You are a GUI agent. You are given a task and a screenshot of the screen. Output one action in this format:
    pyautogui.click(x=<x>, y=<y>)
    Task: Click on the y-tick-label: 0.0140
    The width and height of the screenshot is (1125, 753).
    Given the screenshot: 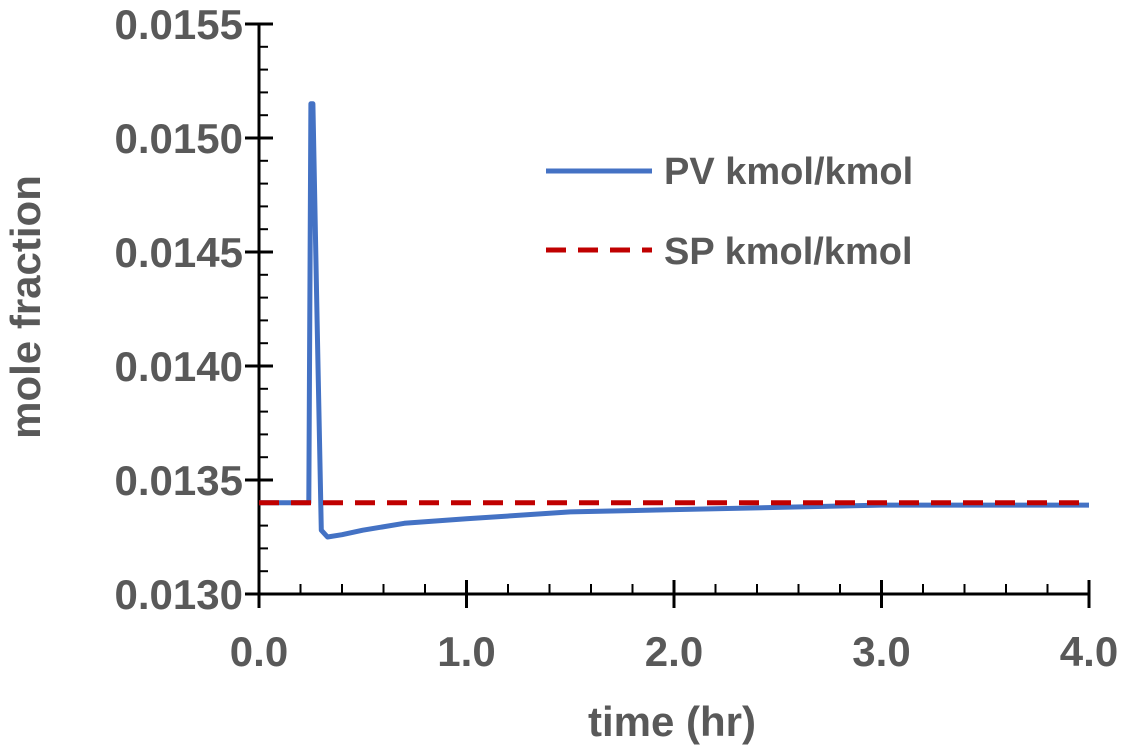 What is the action you would take?
    pyautogui.click(x=179, y=366)
    